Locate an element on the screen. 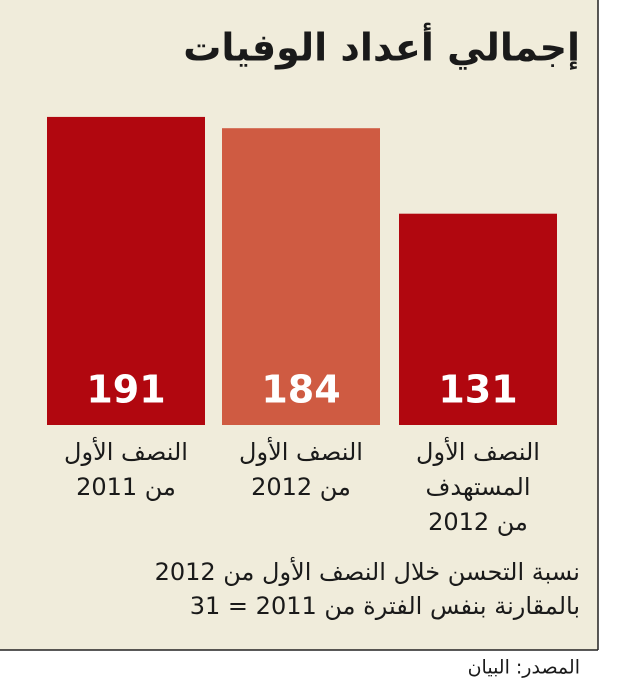 This screenshot has width=640, height=688. value-label: 131 is located at coordinates (477, 390).